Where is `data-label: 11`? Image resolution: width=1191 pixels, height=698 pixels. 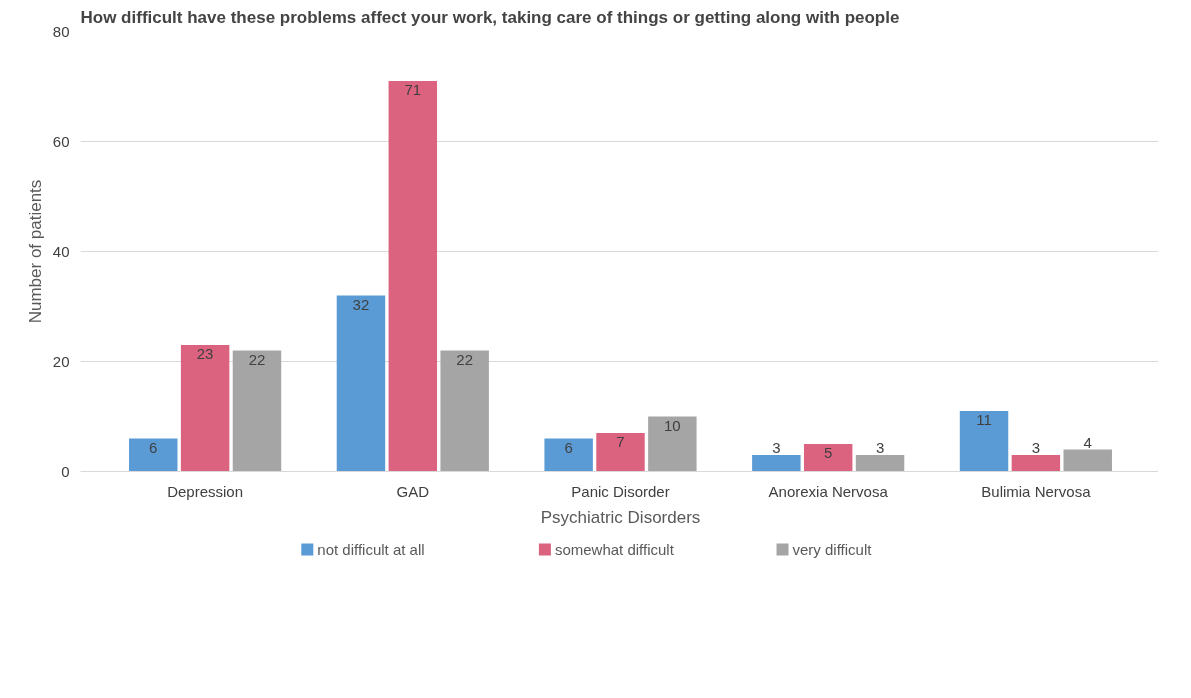 data-label: 11 is located at coordinates (984, 419).